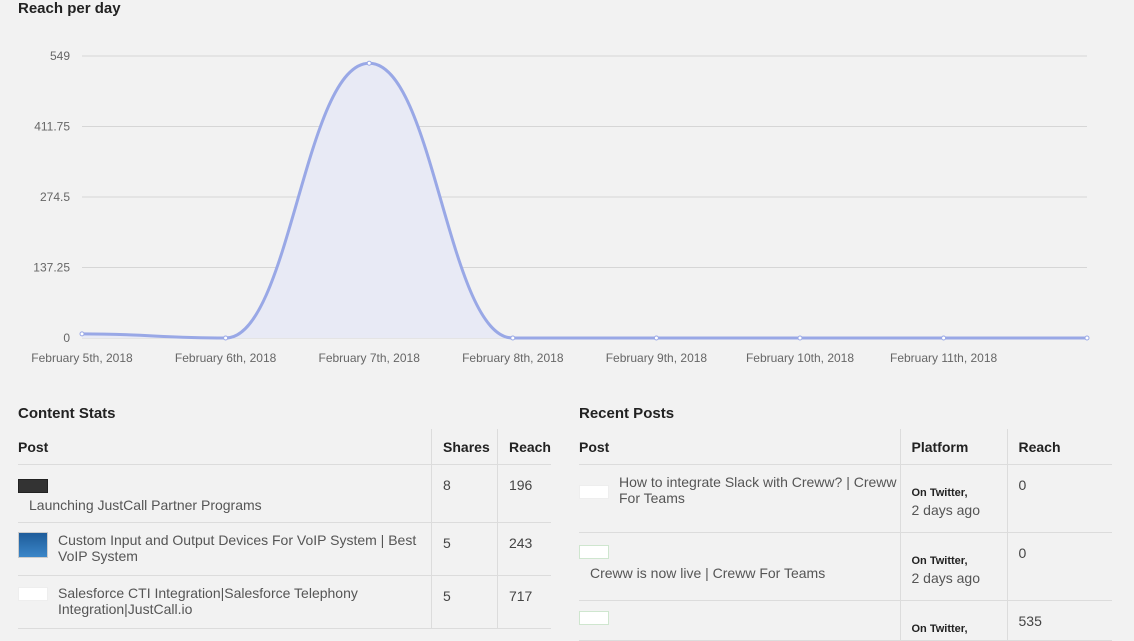  What do you see at coordinates (523, 549) in the screenshot?
I see `reach-value: 243` at bounding box center [523, 549].